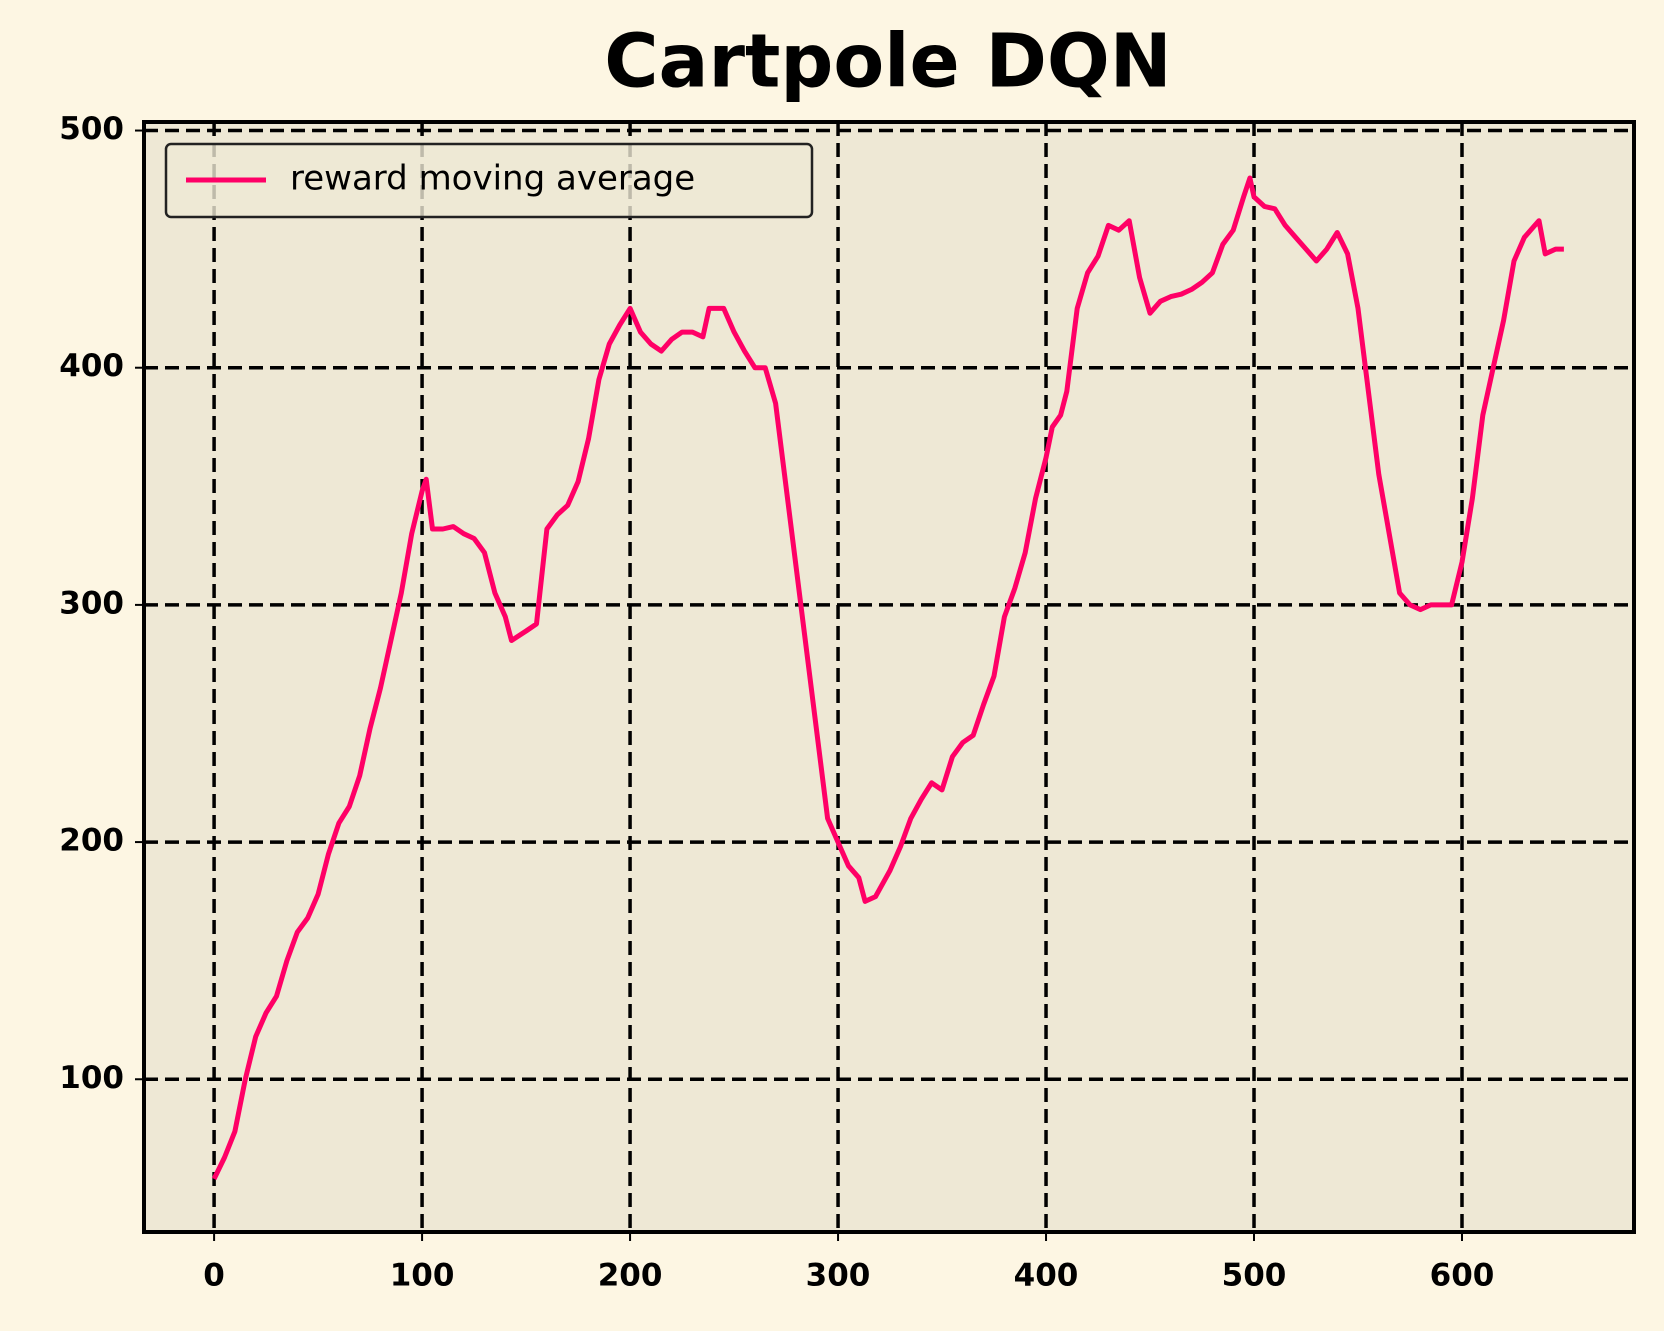  Describe the element at coordinates (492, 179) in the screenshot. I see `legend-label: reward moving average` at that location.